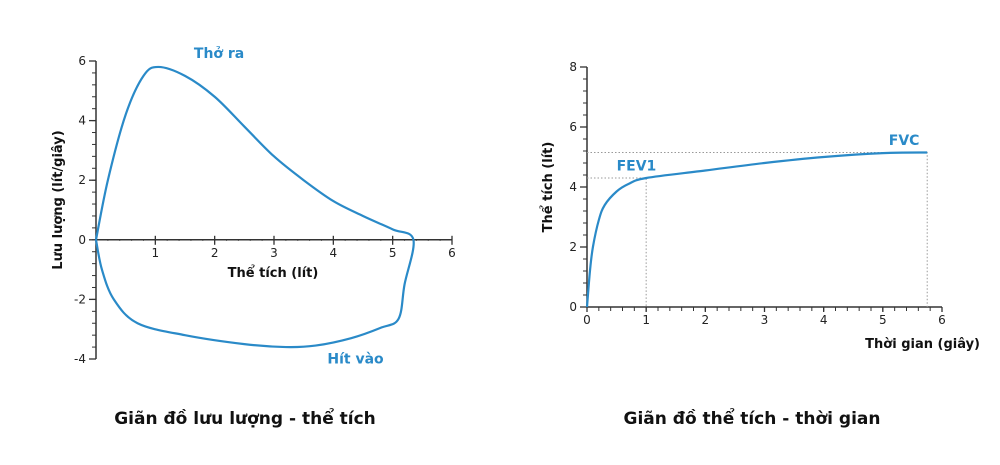 The image size is (1000, 465). Describe the element at coordinates (58, 199) in the screenshot. I see `y-axis-label: Lưu lượng (lít/giây)` at that location.